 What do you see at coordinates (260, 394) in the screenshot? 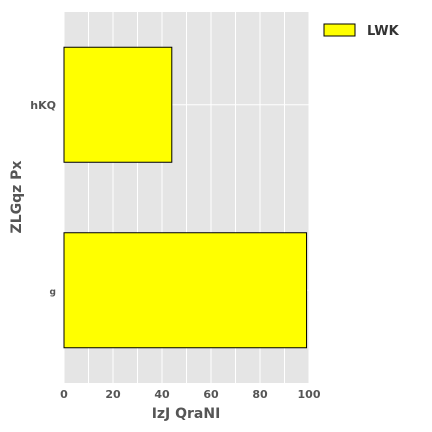
I see `x-tick-label: 80` at bounding box center [260, 394].